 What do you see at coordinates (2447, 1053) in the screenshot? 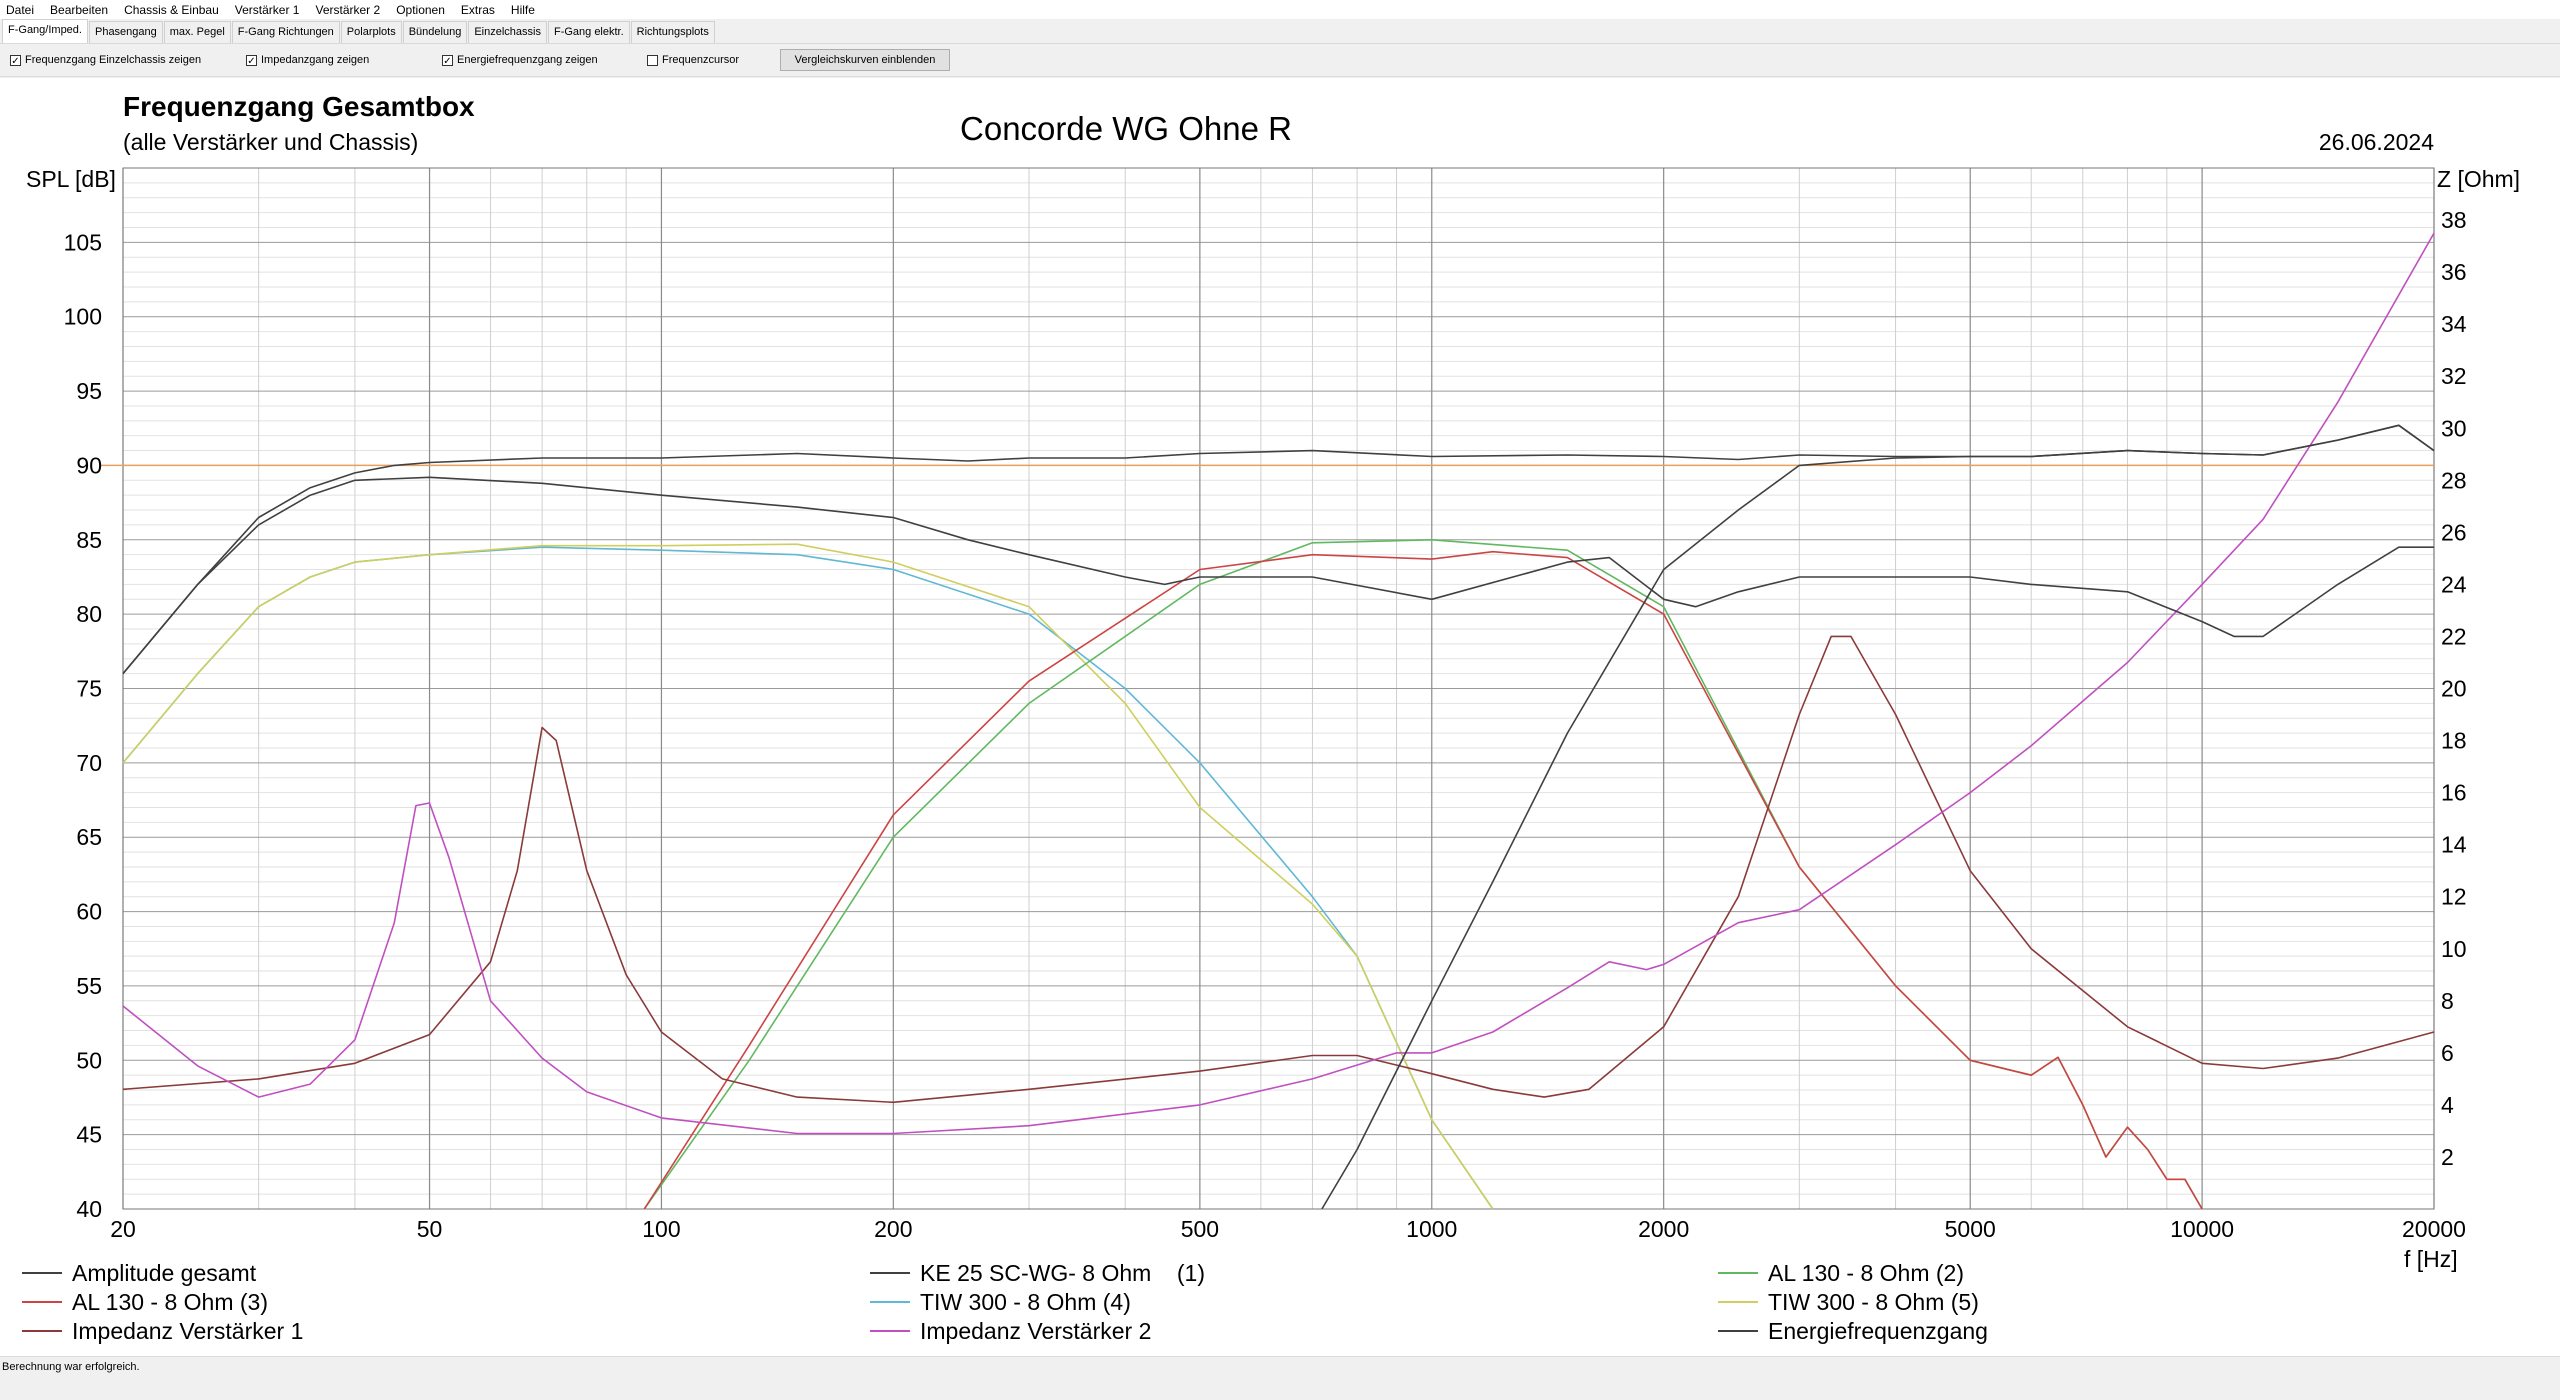
I see `y2-tick-label: 6` at bounding box center [2447, 1053].